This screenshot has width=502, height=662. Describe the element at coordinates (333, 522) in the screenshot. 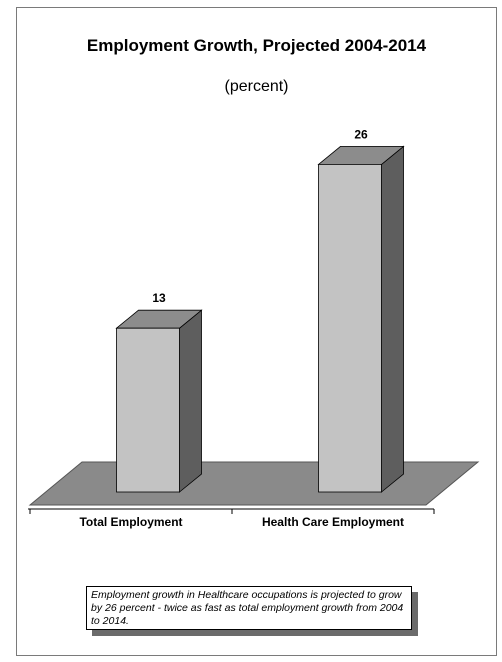

I see `x-tick-label: Health Care Employment` at that location.